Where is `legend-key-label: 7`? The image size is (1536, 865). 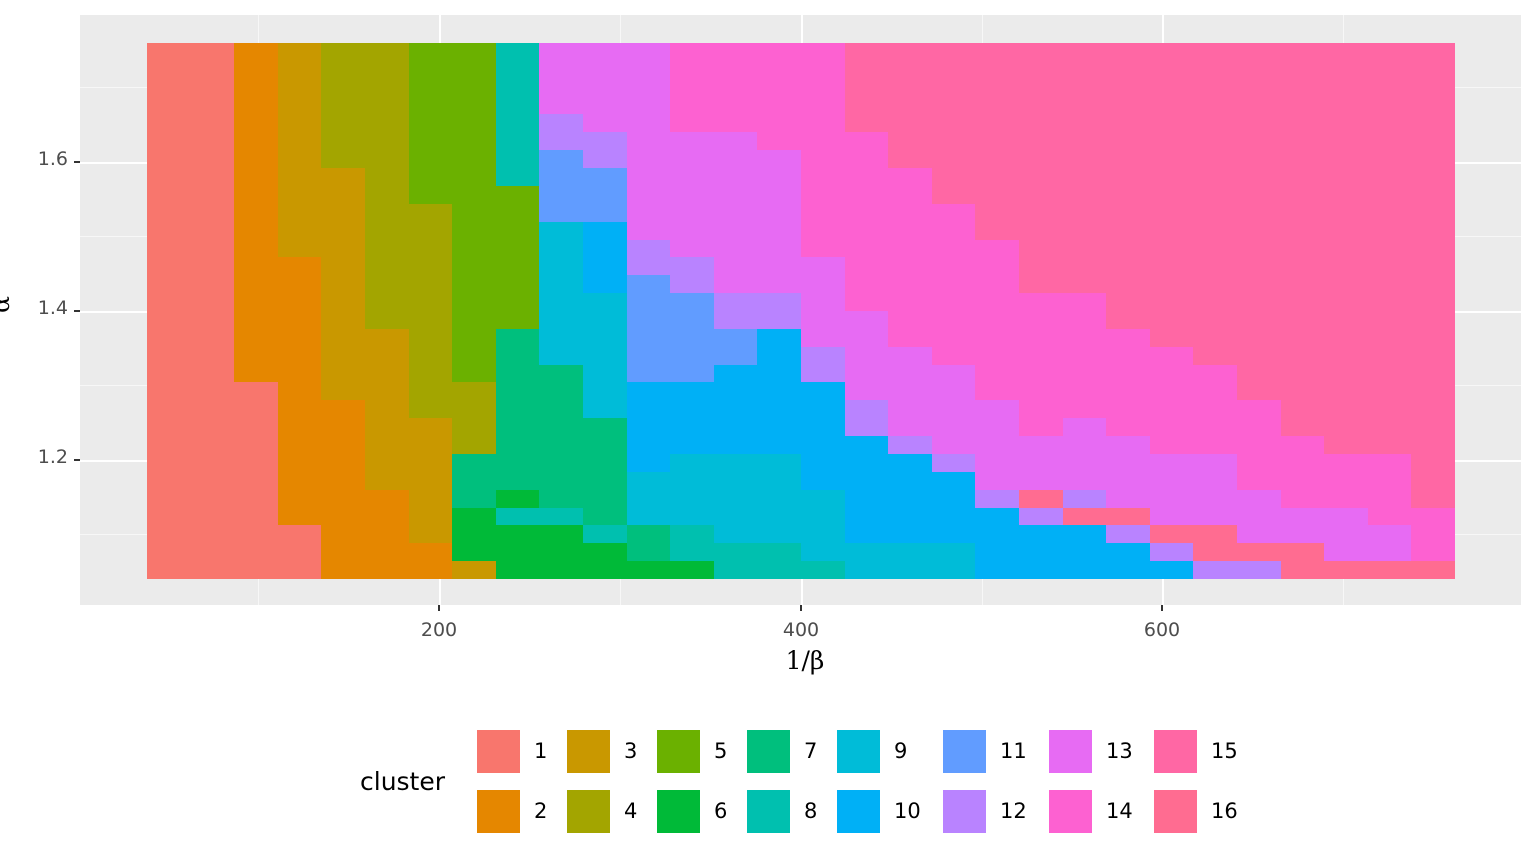 legend-key-label: 7 is located at coordinates (811, 751).